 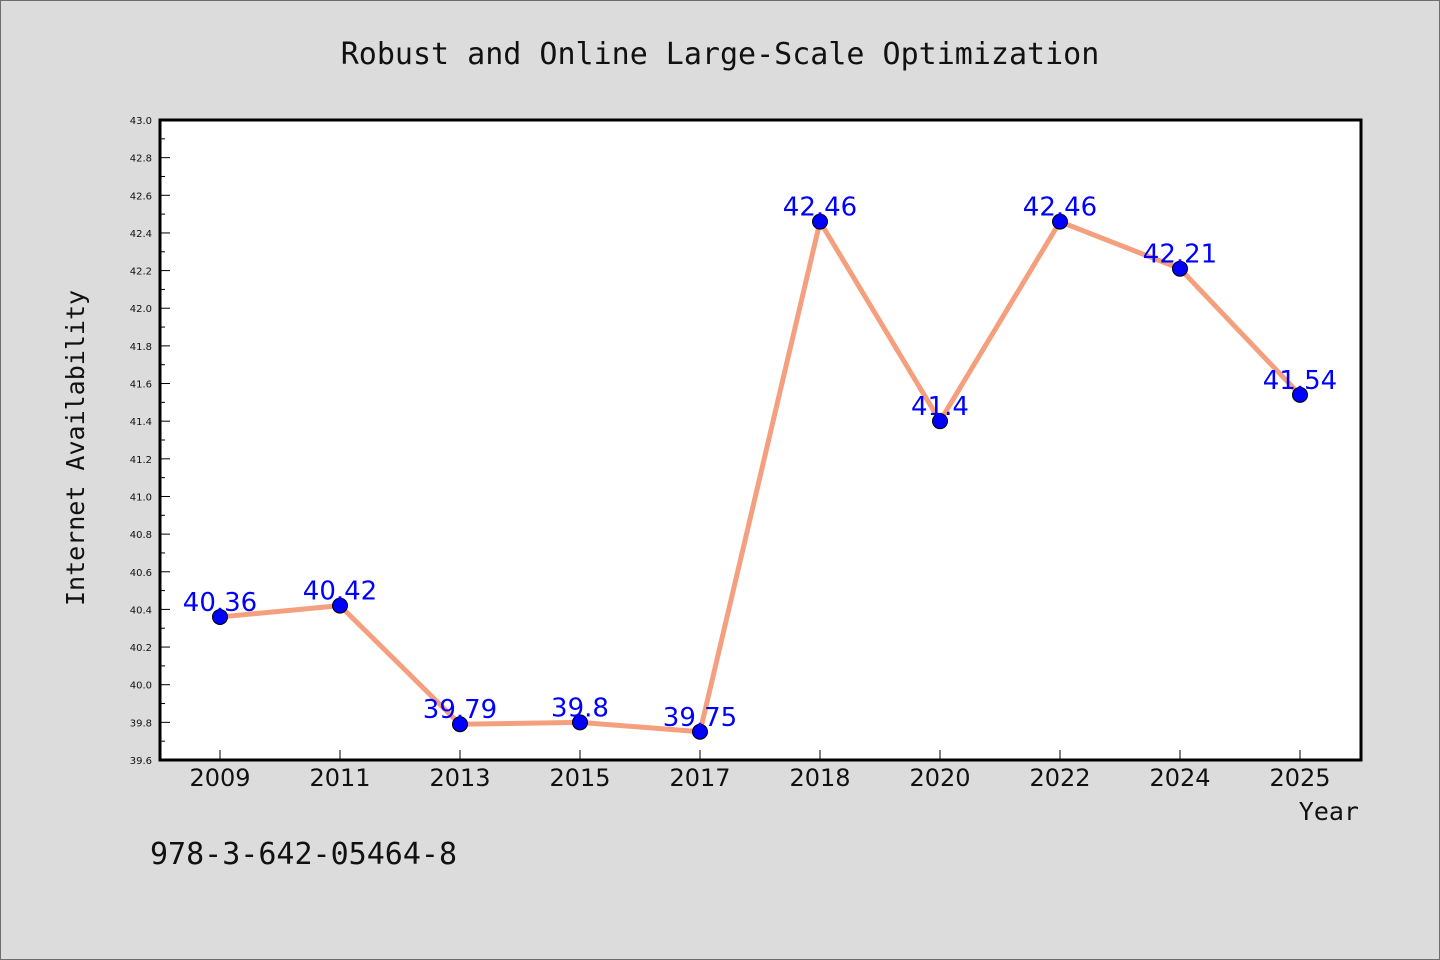 What do you see at coordinates (1059, 778) in the screenshot?
I see `x-tick-label: 2022` at bounding box center [1059, 778].